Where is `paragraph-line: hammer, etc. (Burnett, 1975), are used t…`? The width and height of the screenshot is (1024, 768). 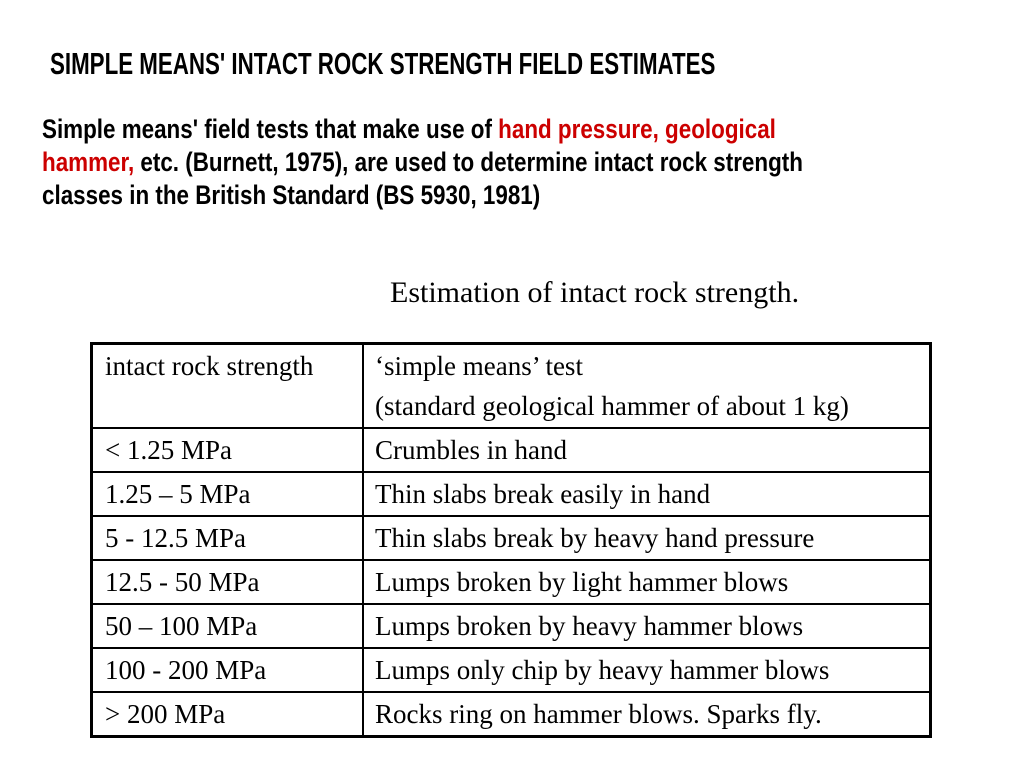 paragraph-line: hammer, etc. (Burnett, 1975), are used t… is located at coordinates (422, 162).